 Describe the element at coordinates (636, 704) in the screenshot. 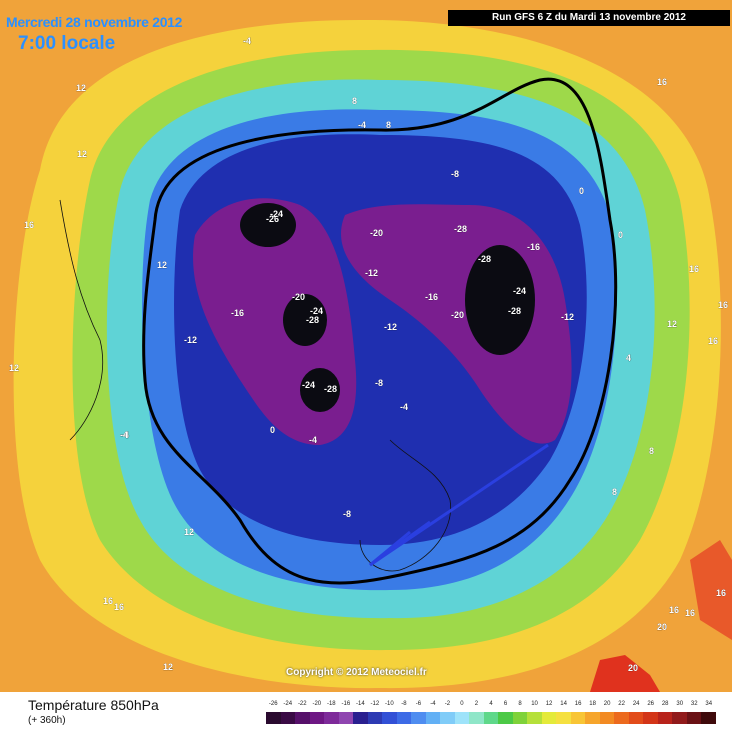

I see `legend-tick: 24` at that location.